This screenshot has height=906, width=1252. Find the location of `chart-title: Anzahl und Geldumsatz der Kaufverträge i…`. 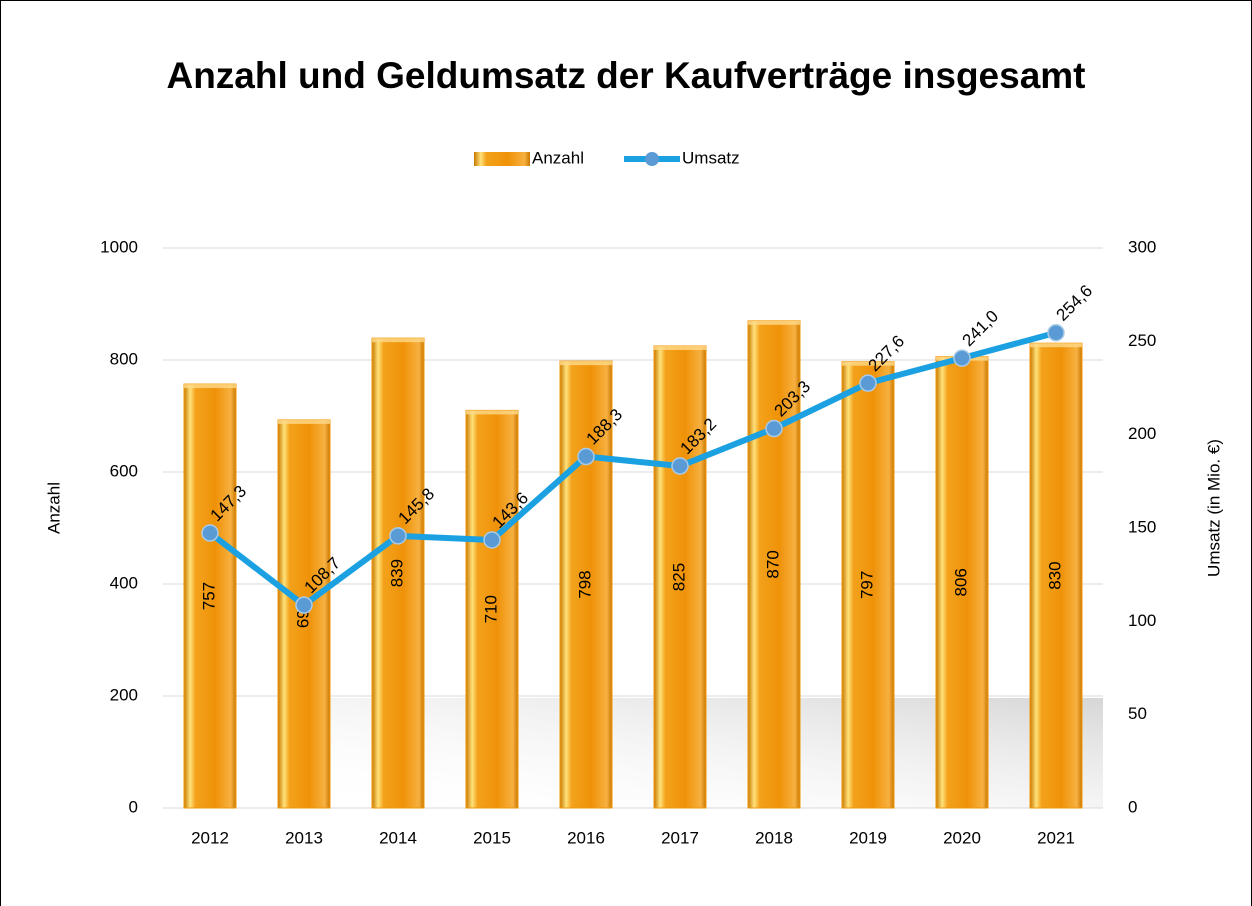

chart-title: Anzahl und Geldumsatz der Kaufverträge i… is located at coordinates (625, 75).